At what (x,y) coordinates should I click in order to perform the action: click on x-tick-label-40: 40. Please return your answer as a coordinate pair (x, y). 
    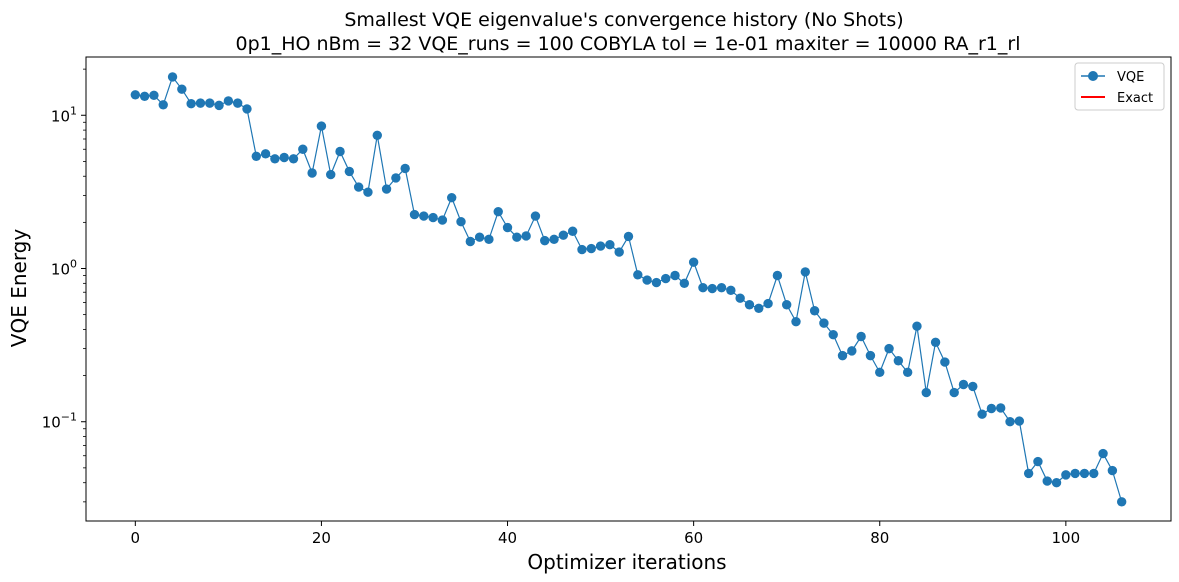
    Looking at the image, I should click on (507, 538).